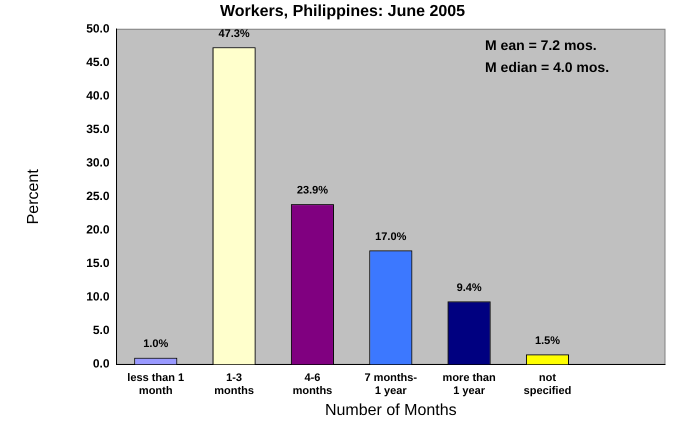 The height and width of the screenshot is (428, 685). Describe the element at coordinates (234, 385) in the screenshot. I see `x-tick-label: 1-3 months` at that location.